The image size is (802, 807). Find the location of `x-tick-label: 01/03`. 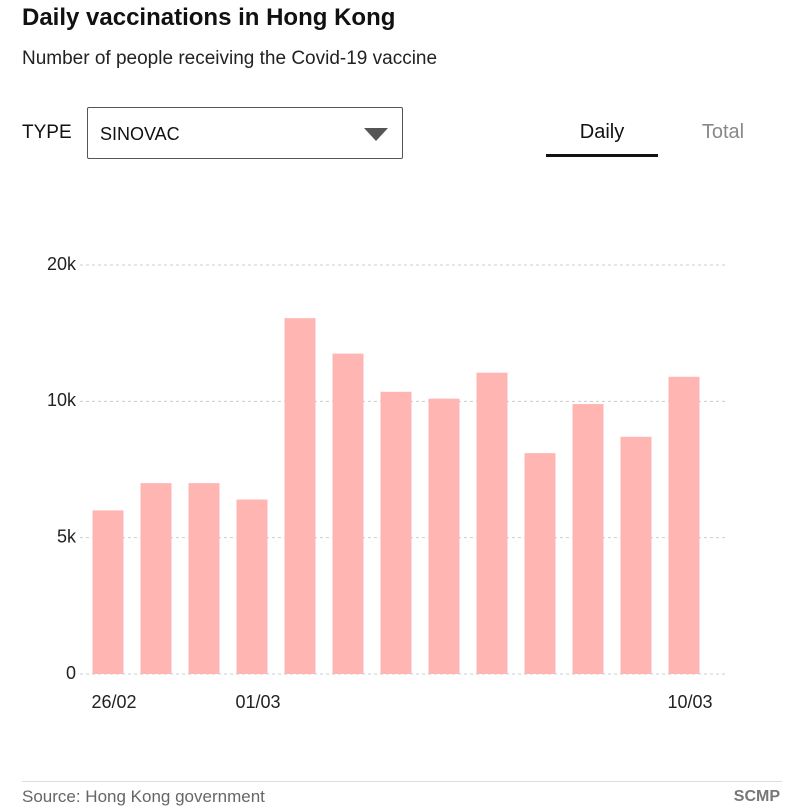

x-tick-label: 01/03 is located at coordinates (257, 702).